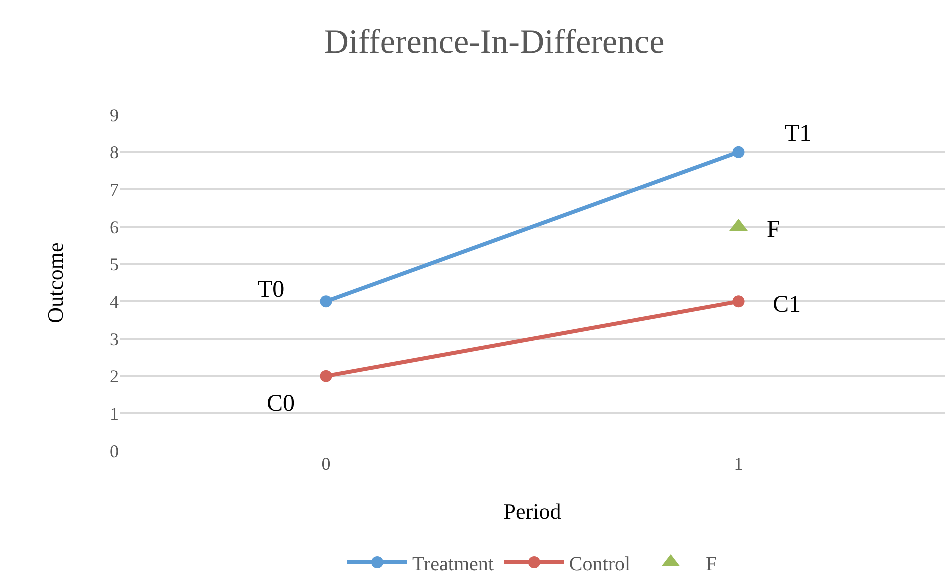 The width and height of the screenshot is (951, 587). Describe the element at coordinates (114, 115) in the screenshot. I see `y-tick-label: 9` at that location.